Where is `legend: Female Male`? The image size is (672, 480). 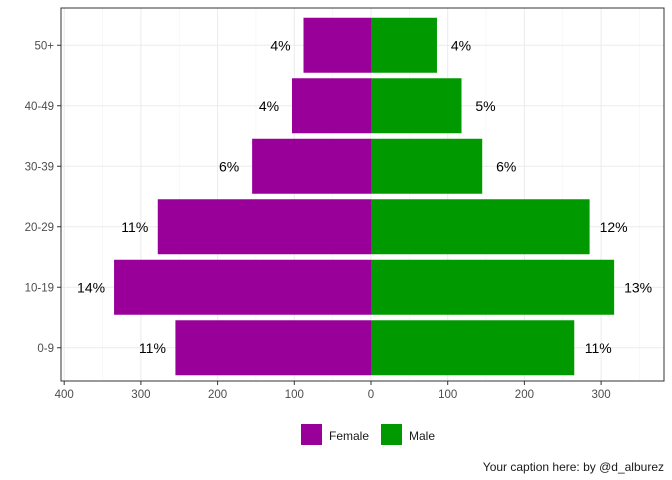
legend: Female Male is located at coordinates (368, 434).